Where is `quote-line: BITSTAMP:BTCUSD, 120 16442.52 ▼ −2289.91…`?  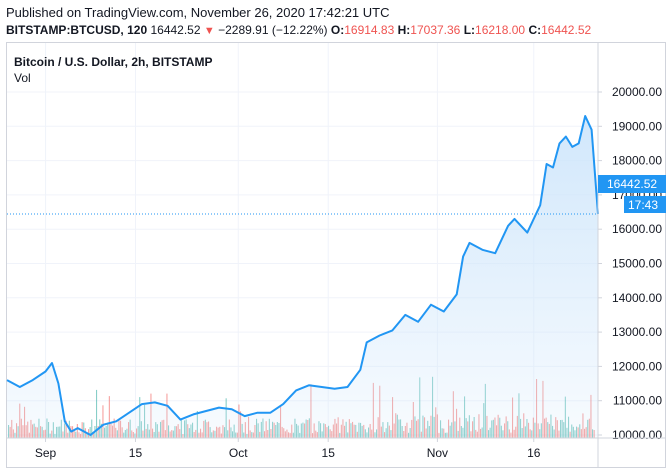
quote-line: BITSTAMP:BTCUSD, 120 16442.52 ▼ −2289.91… is located at coordinates (298, 30).